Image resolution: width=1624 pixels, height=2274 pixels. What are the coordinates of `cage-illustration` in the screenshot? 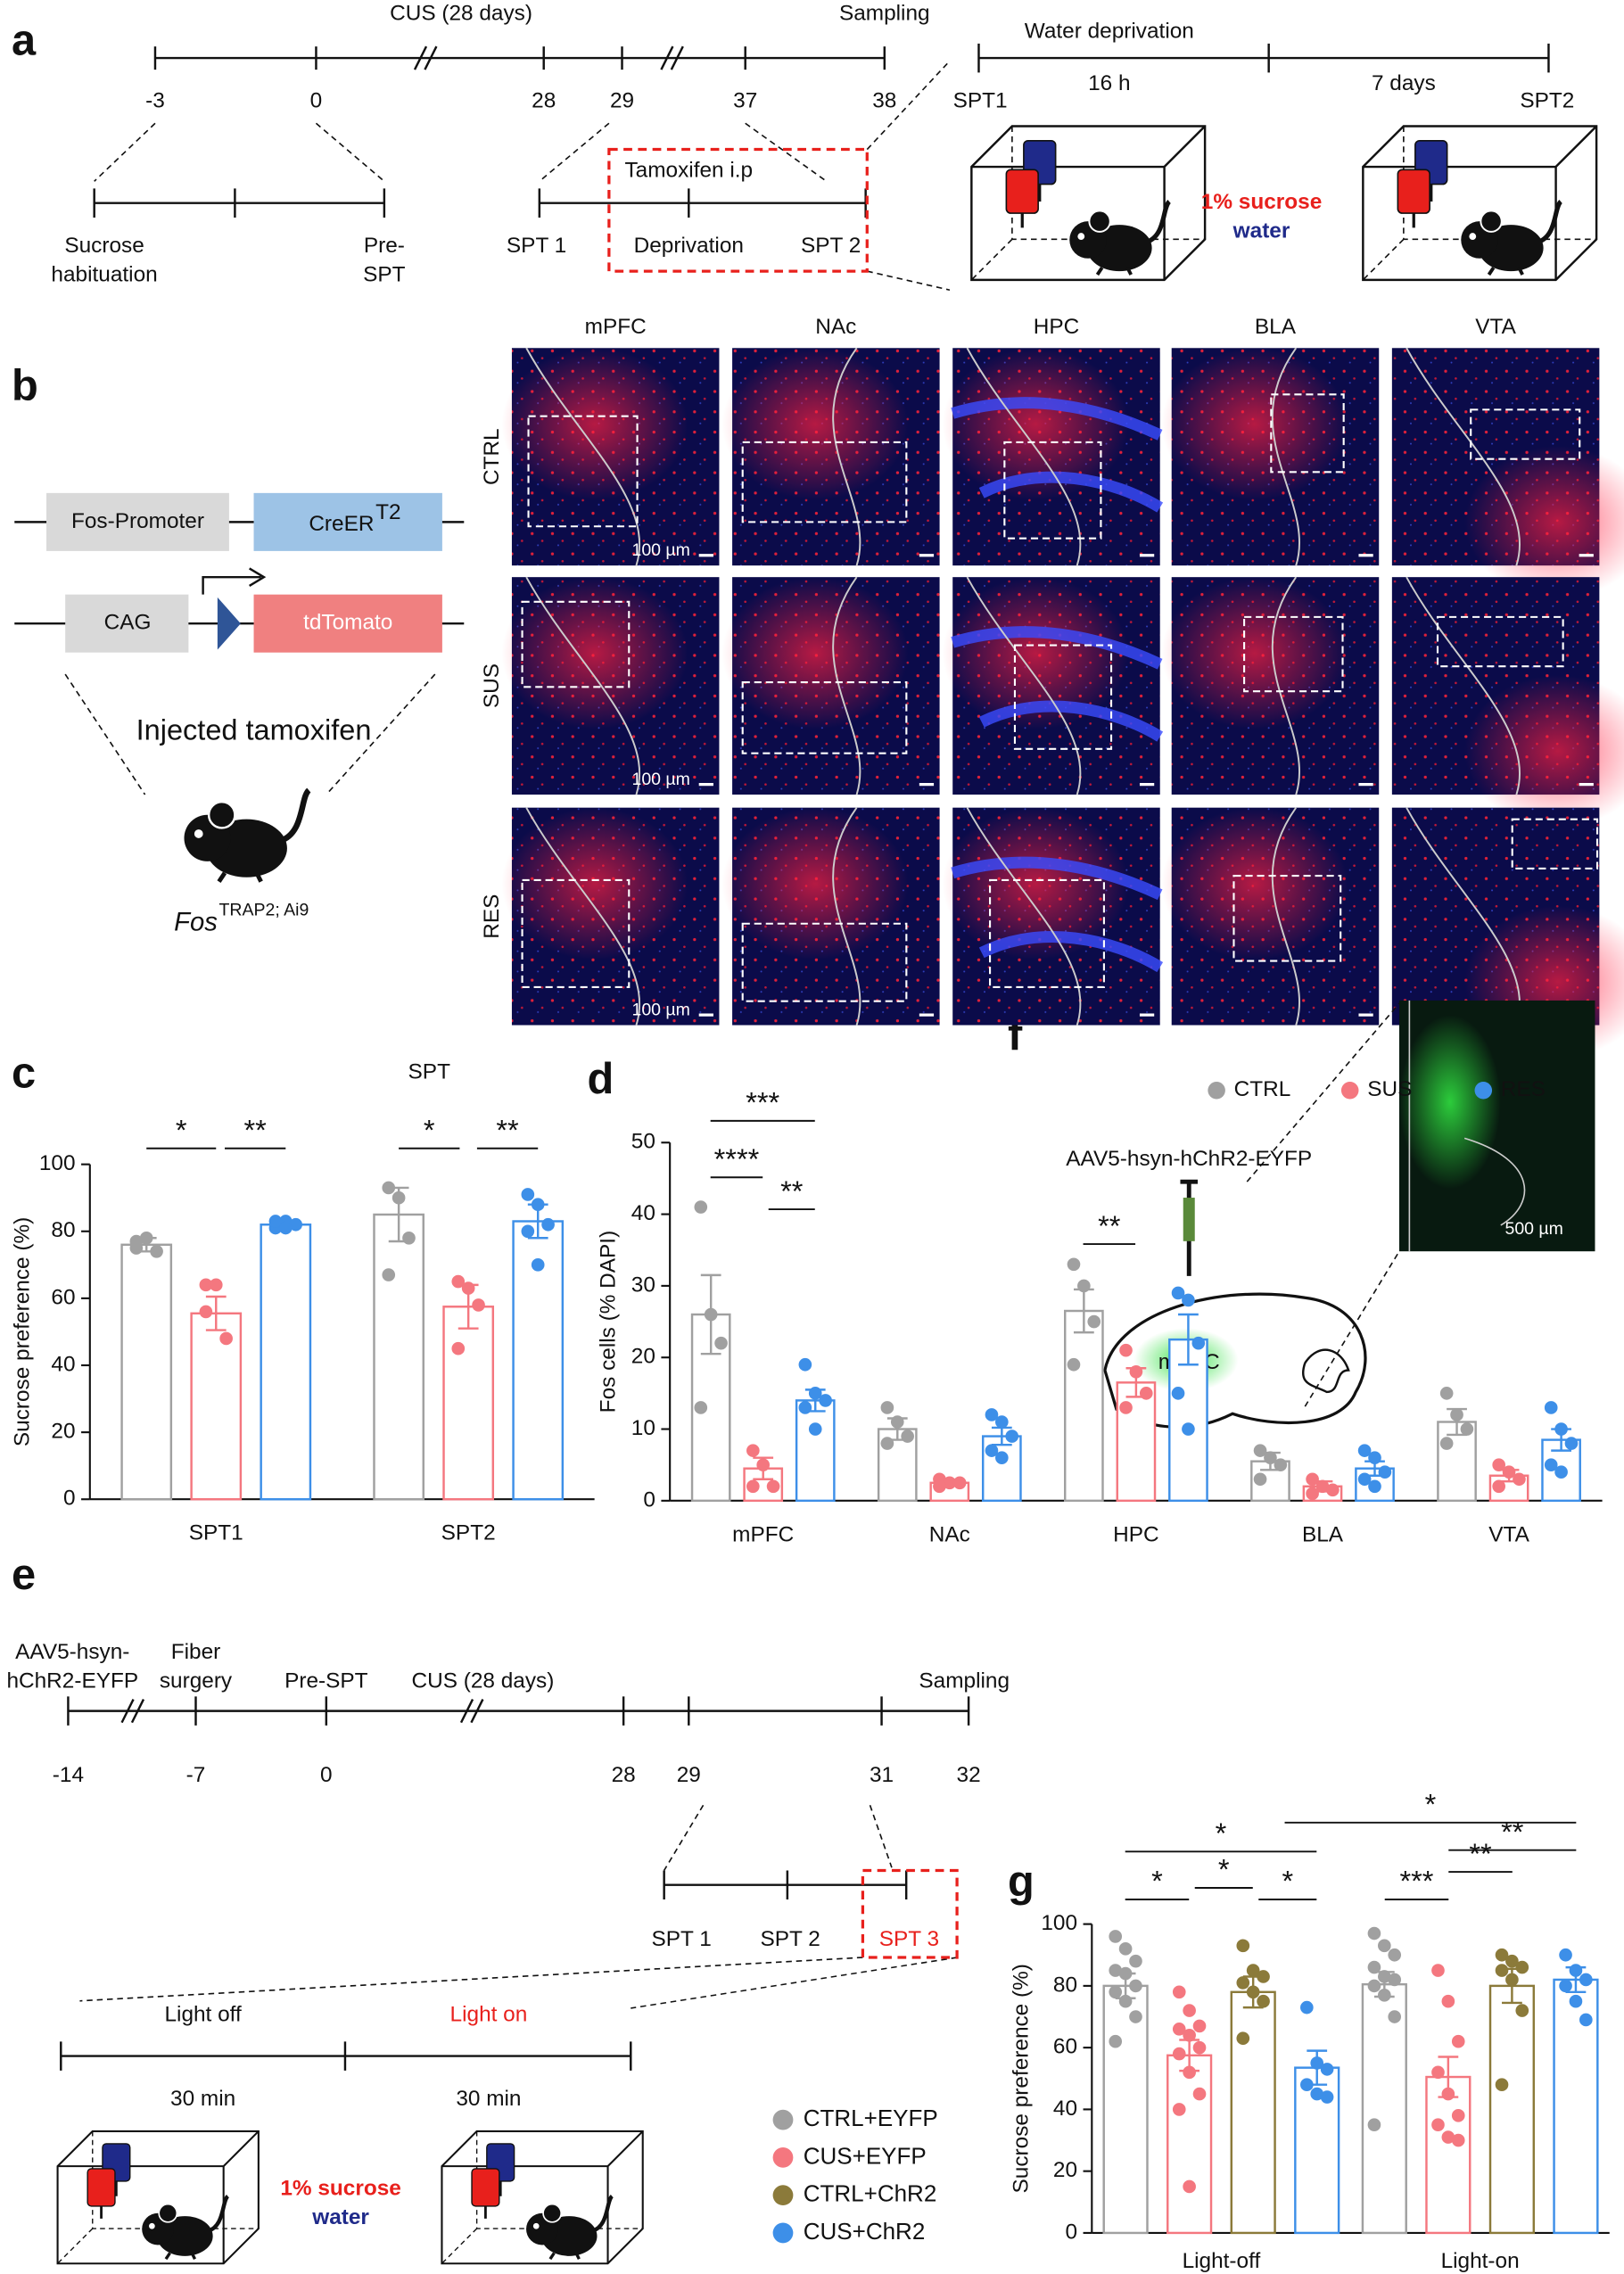 It's located at (541, 2197).